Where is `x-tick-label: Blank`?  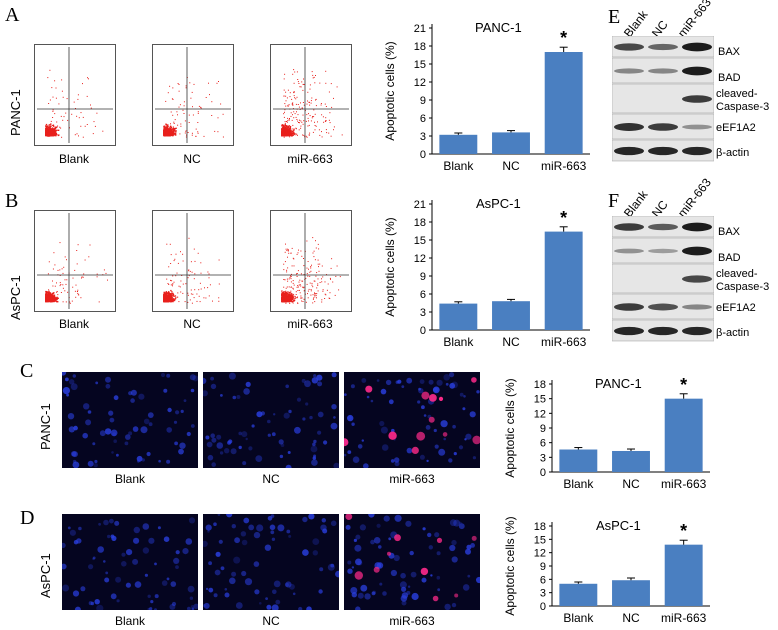 x-tick-label: Blank is located at coordinates (458, 342).